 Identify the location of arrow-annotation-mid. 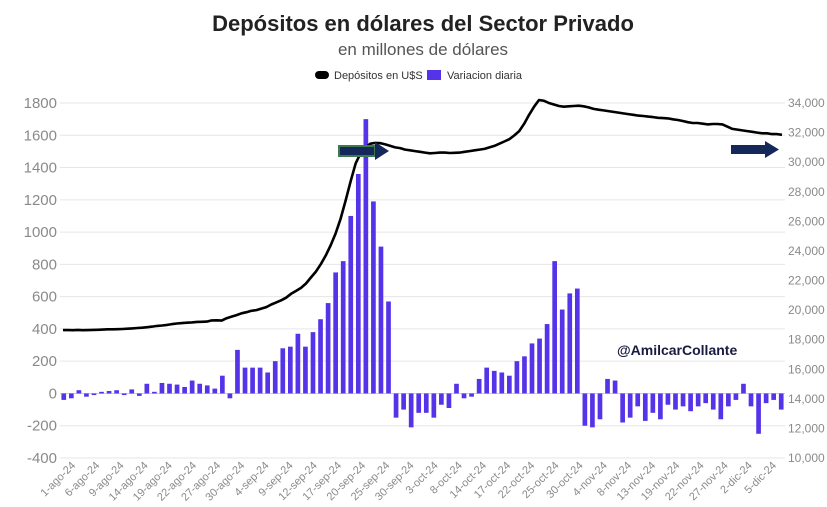
(363, 151).